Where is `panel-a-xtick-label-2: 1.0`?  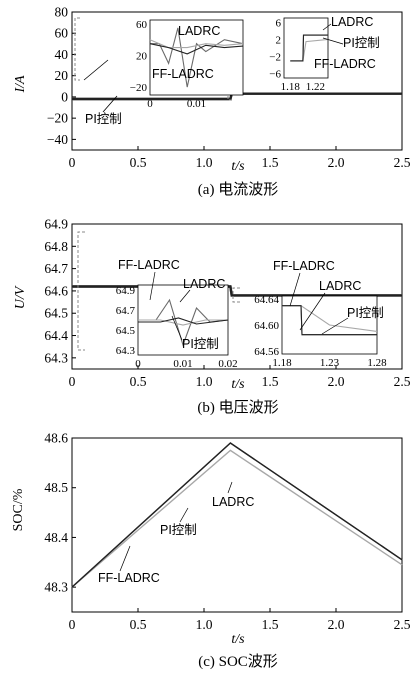
panel-a-xtick-label-2: 1.0 is located at coordinates (204, 162).